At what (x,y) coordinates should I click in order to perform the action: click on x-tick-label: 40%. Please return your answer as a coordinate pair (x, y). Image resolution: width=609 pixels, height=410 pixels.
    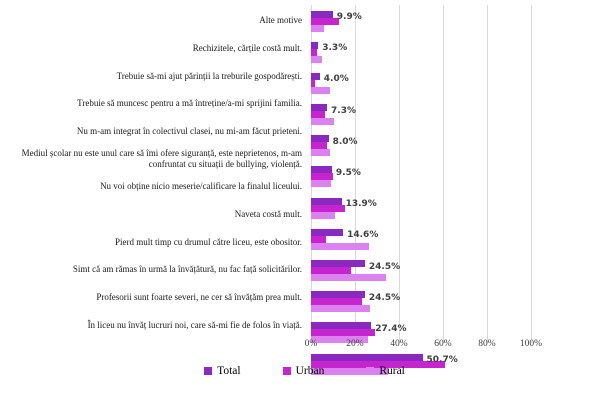
    Looking at the image, I should click on (399, 344).